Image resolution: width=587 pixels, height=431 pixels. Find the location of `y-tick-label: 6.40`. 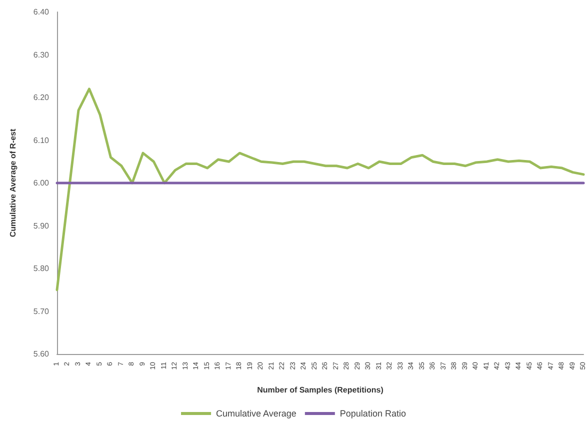

y-tick-label: 6.40 is located at coordinates (41, 12).